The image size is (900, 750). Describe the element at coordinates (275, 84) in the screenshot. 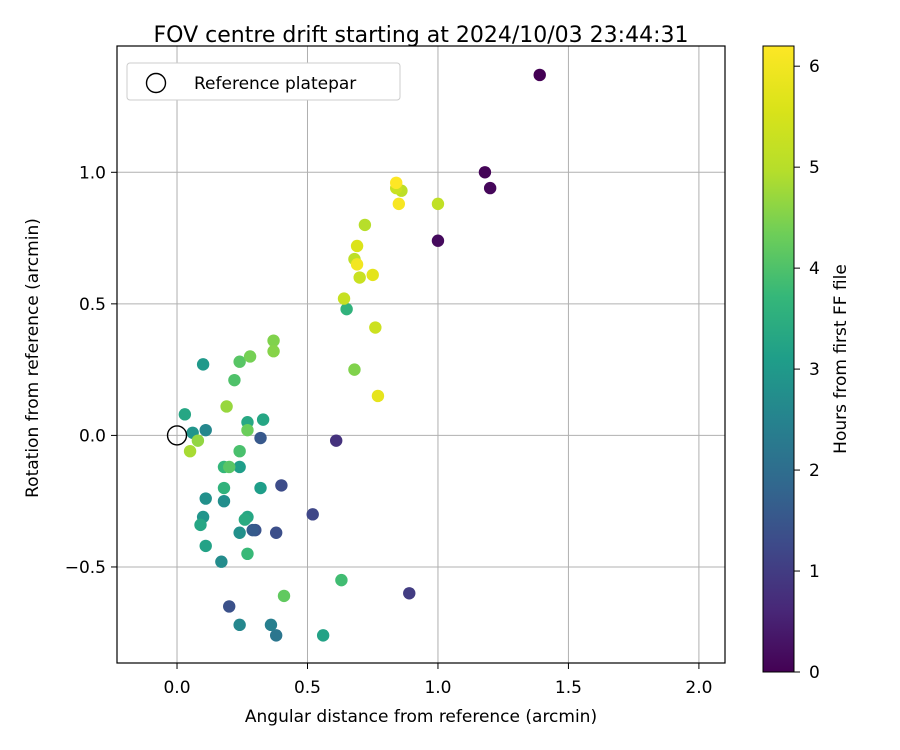

I see `legend-entry-reference: Reference platepar` at that location.